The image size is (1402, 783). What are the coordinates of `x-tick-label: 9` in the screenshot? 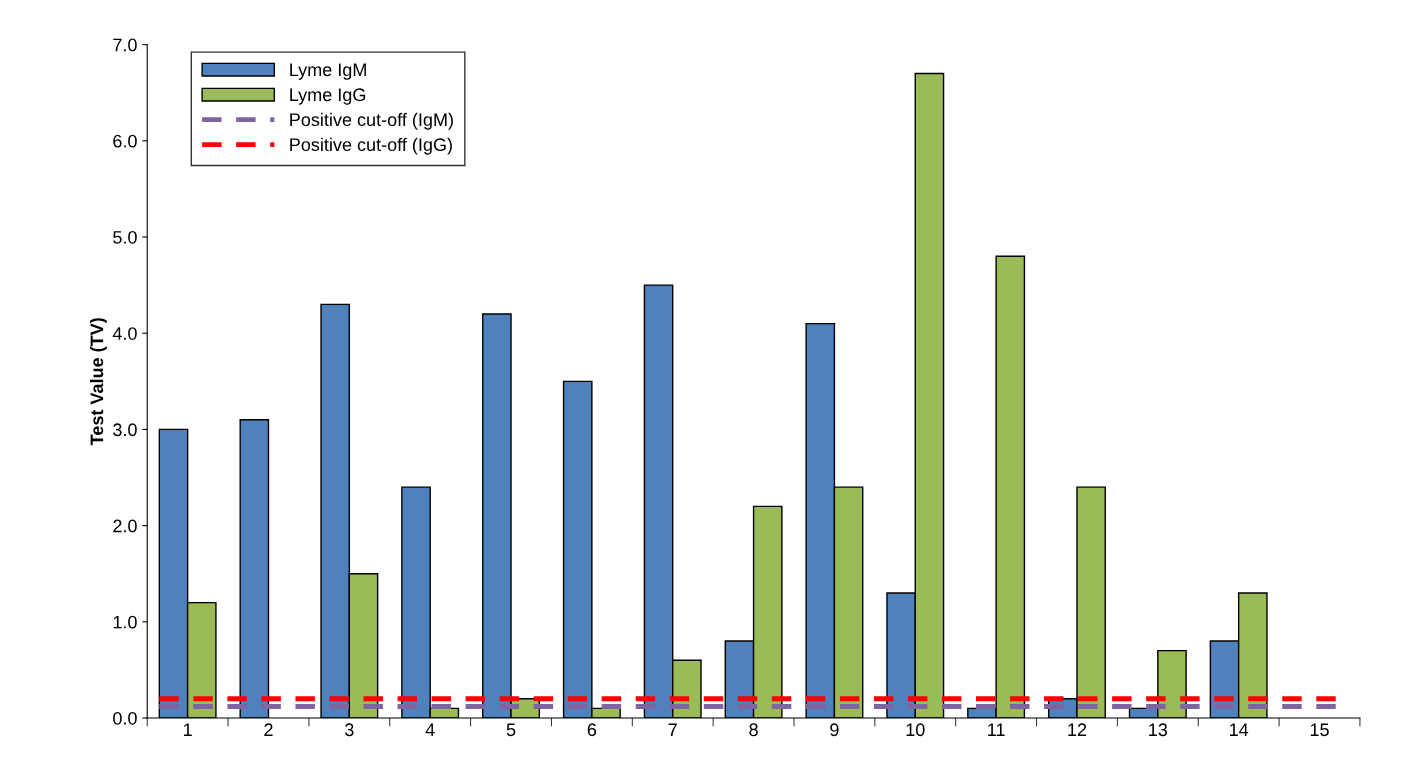 It's located at (834, 730).